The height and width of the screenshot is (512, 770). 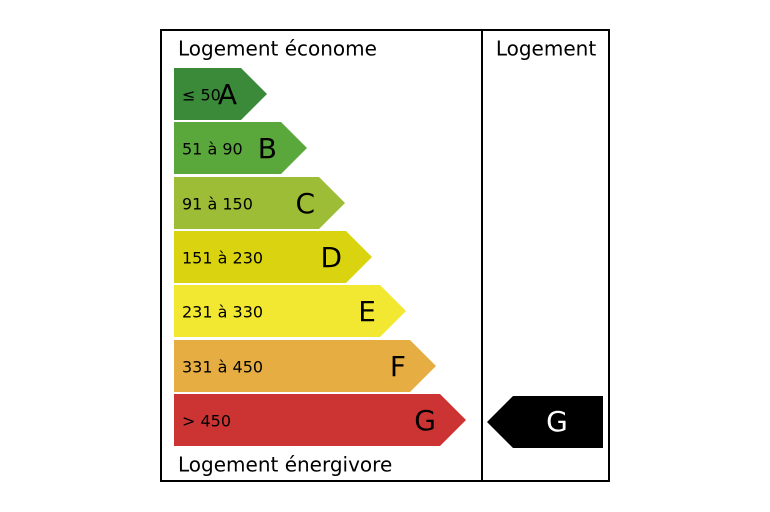 I want to click on class-range: 91 à 150, so click(x=217, y=204).